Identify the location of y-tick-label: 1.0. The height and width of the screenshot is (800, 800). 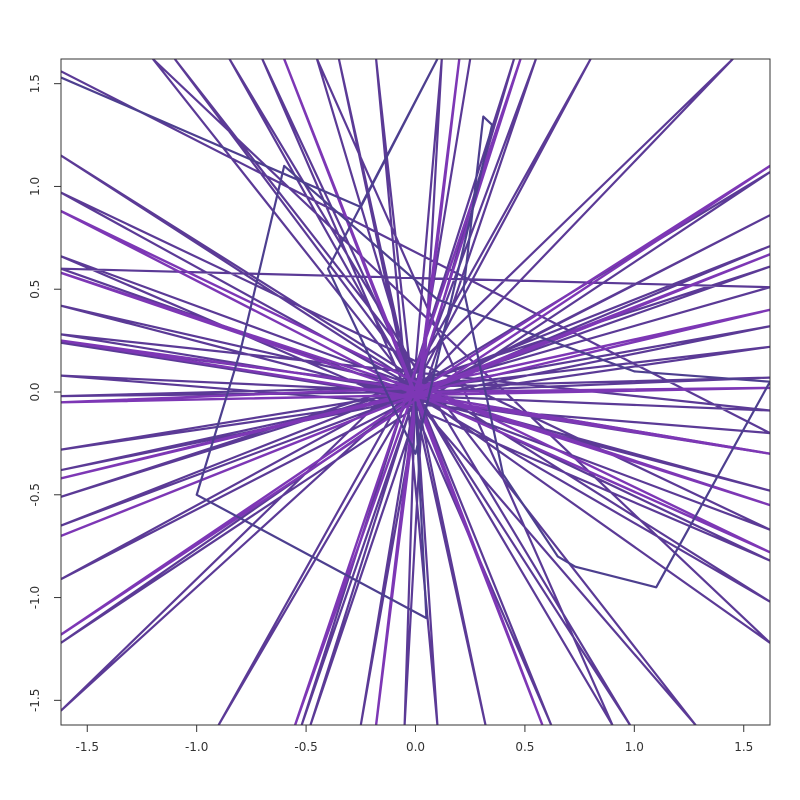
(35, 186).